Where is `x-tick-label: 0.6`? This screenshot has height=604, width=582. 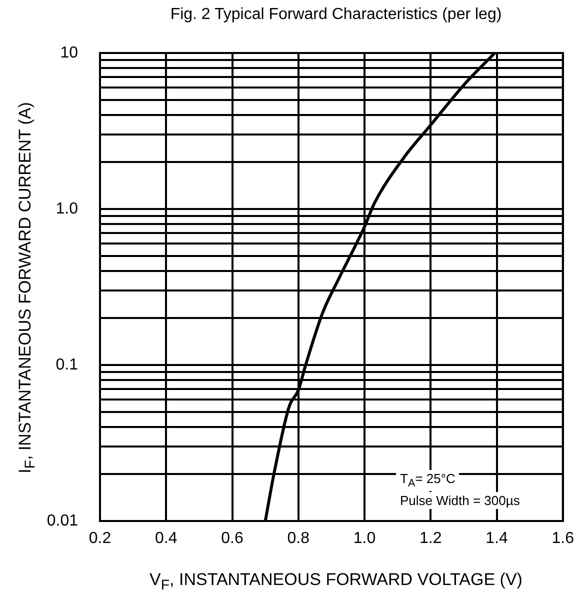
x-tick-label: 0.6 is located at coordinates (232, 539).